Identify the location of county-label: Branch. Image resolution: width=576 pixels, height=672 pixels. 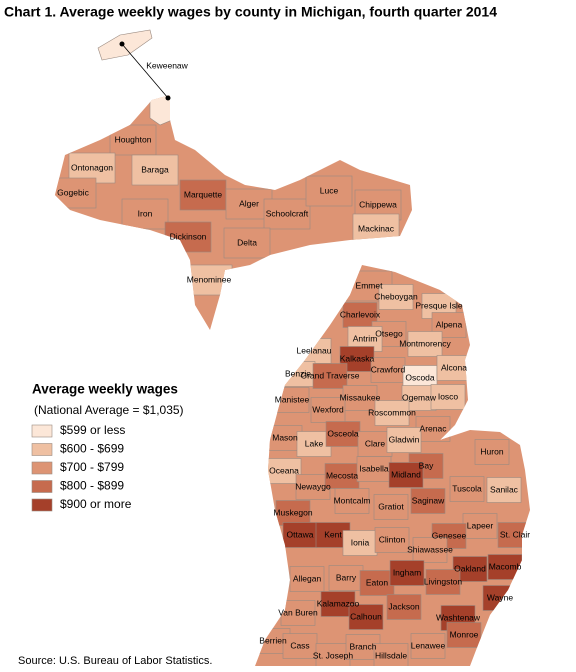
(363, 646).